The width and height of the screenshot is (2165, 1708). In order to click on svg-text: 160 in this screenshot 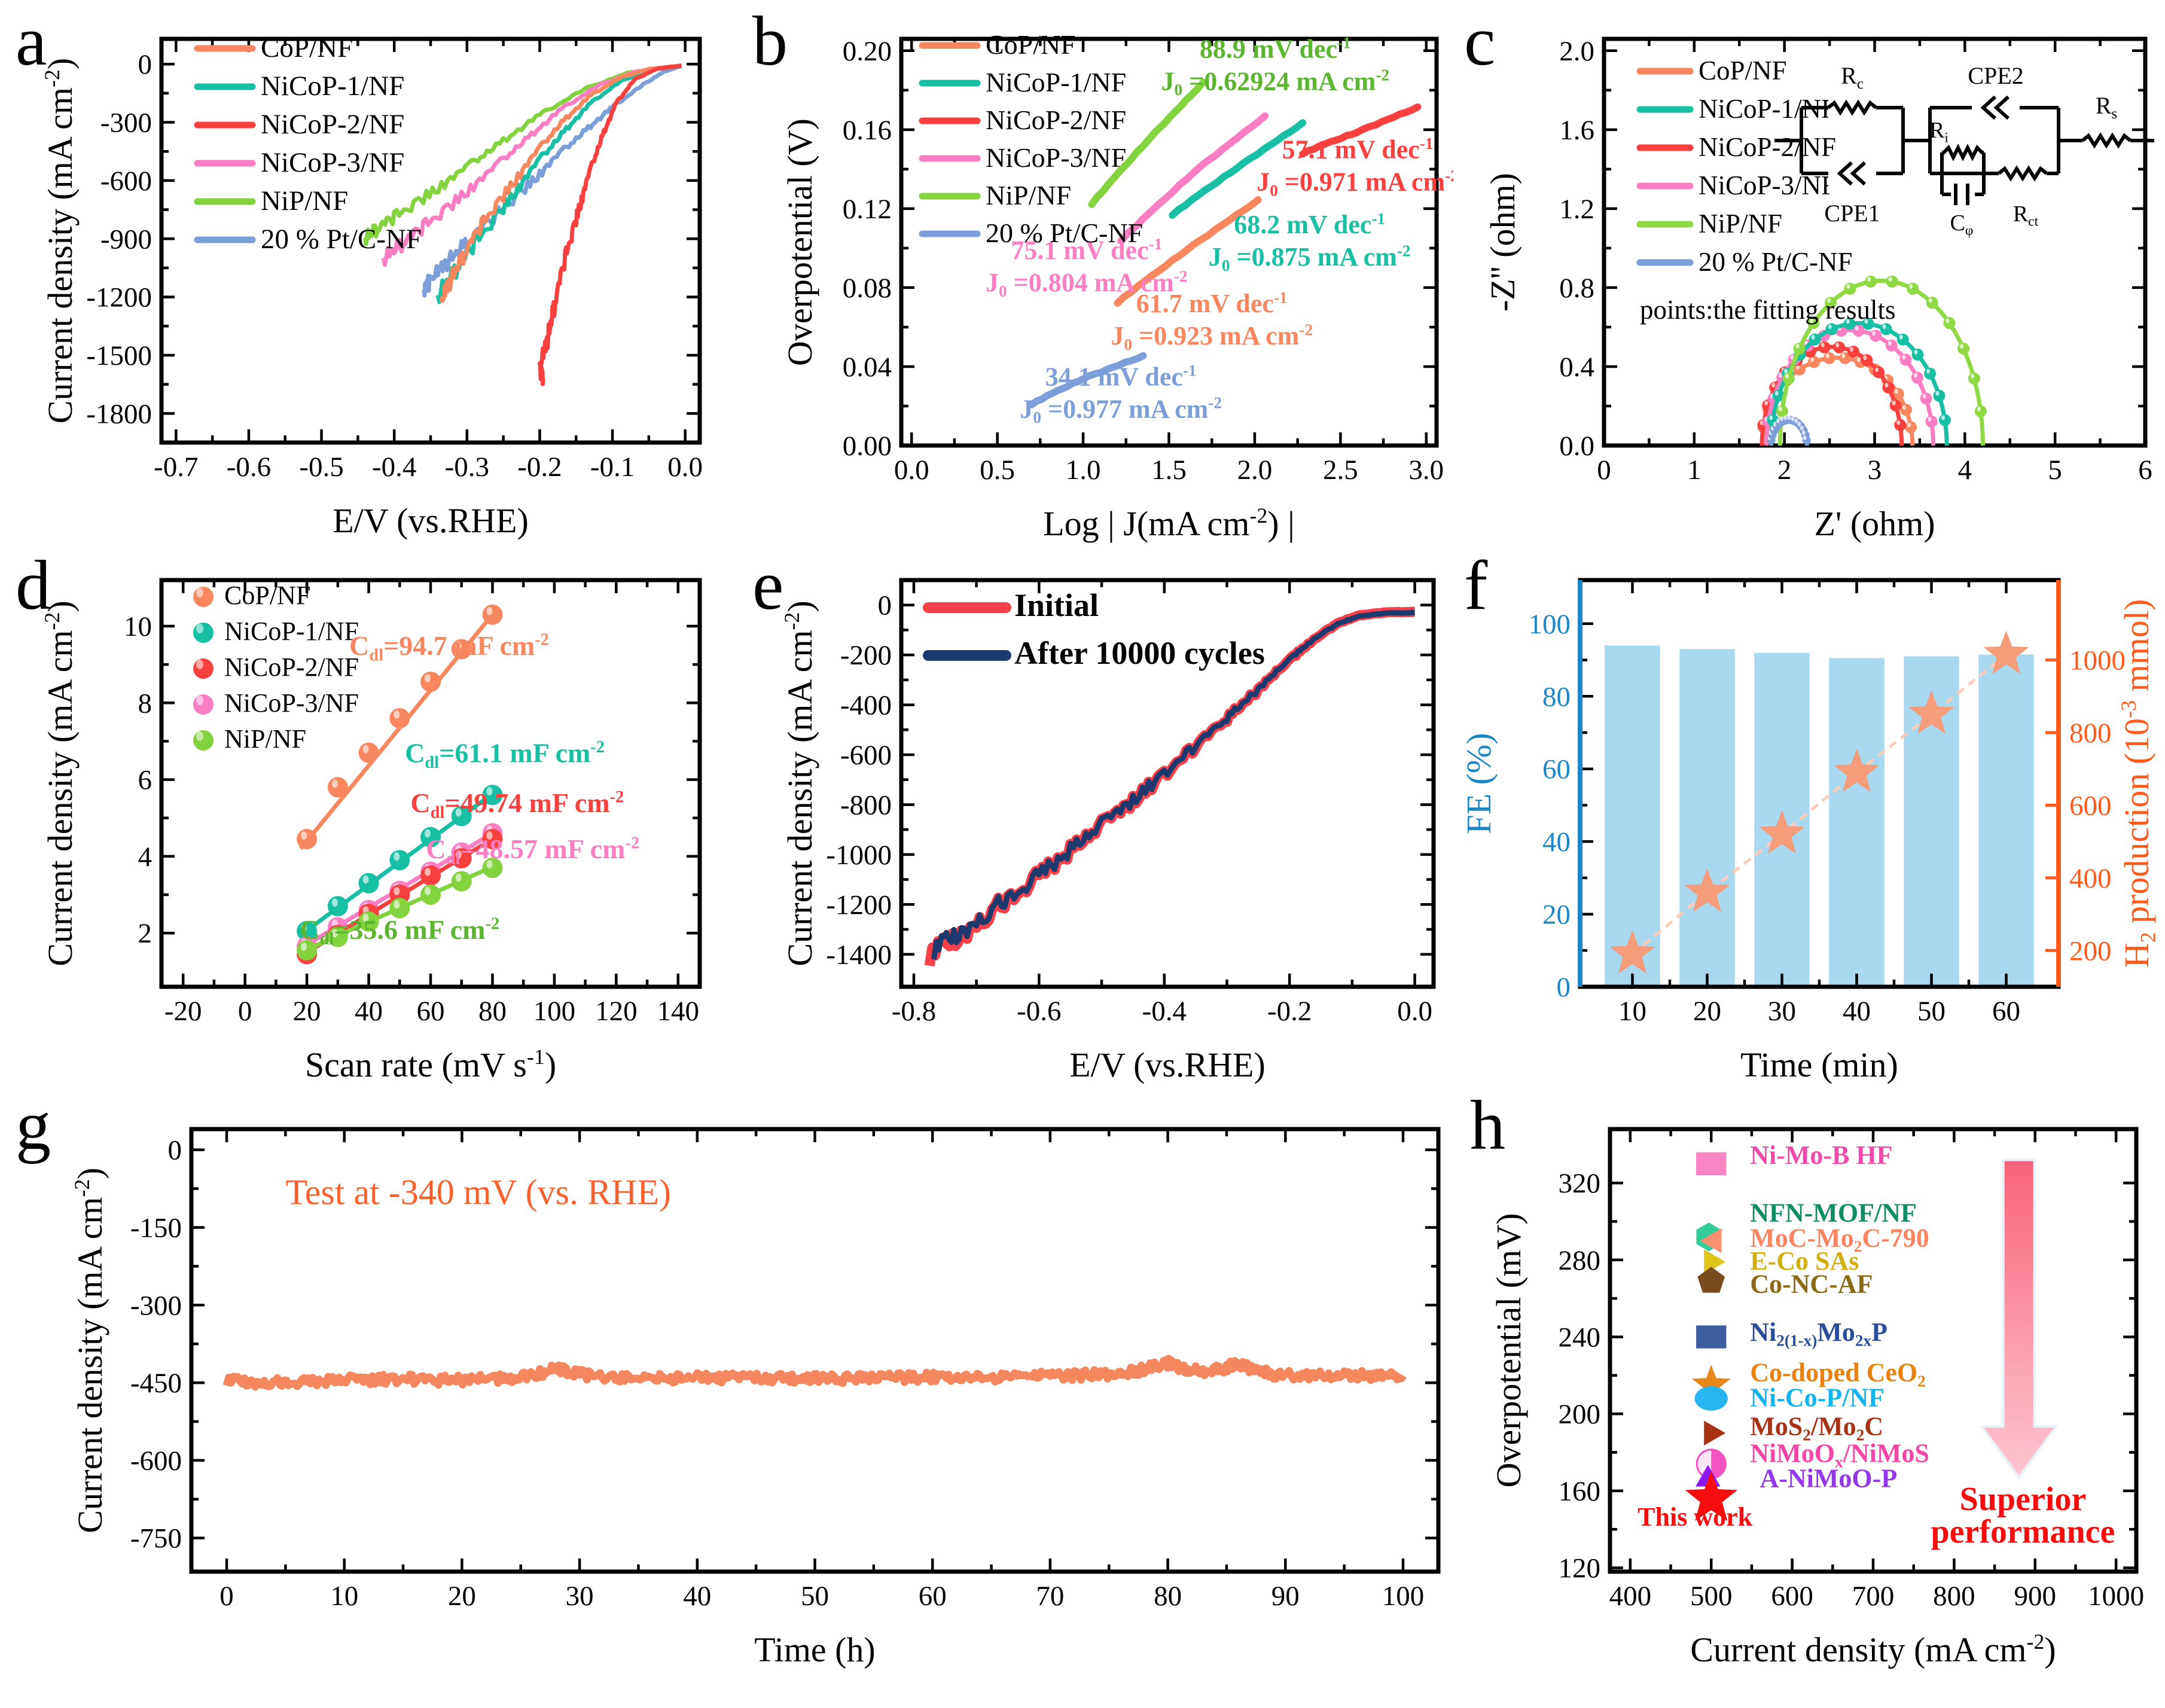, I will do `click(1580, 1491)`.